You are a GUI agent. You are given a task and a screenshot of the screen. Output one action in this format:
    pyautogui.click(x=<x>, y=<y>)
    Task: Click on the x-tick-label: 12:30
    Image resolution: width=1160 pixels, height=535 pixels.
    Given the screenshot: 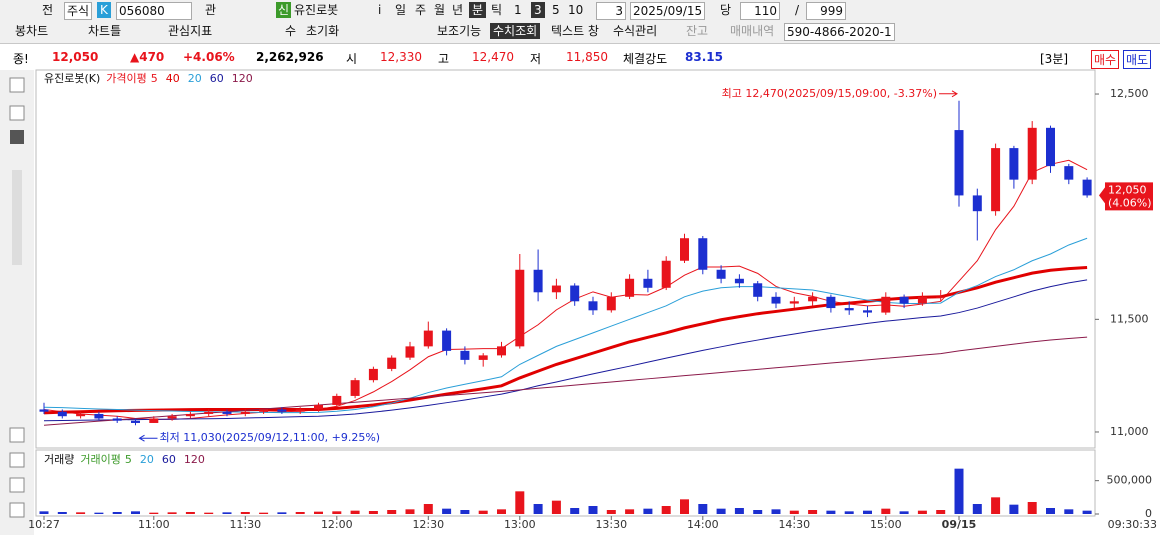 What is the action you would take?
    pyautogui.click(x=428, y=524)
    